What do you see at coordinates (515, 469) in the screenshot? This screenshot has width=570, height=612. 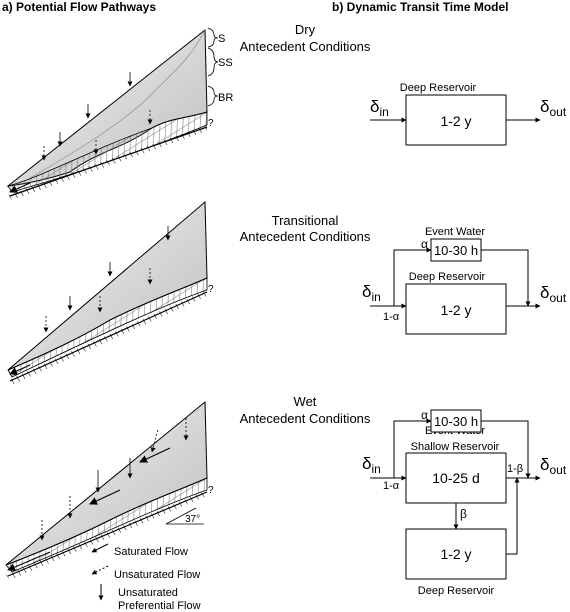 I see `one-minus-beta-label: 1-β` at bounding box center [515, 469].